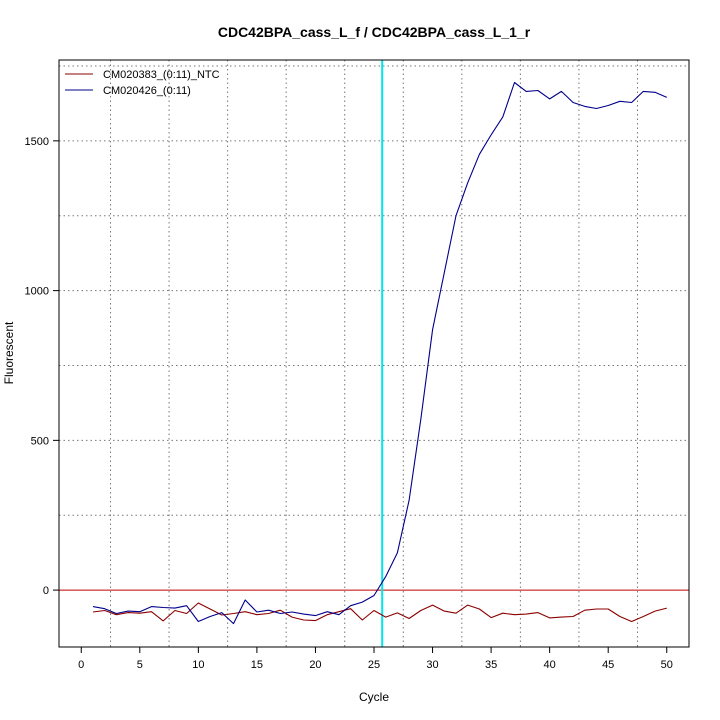 The image size is (720, 720). I want to click on legend: CM020383_(0:11)_NTC CM020426_(0:11), so click(142, 83).